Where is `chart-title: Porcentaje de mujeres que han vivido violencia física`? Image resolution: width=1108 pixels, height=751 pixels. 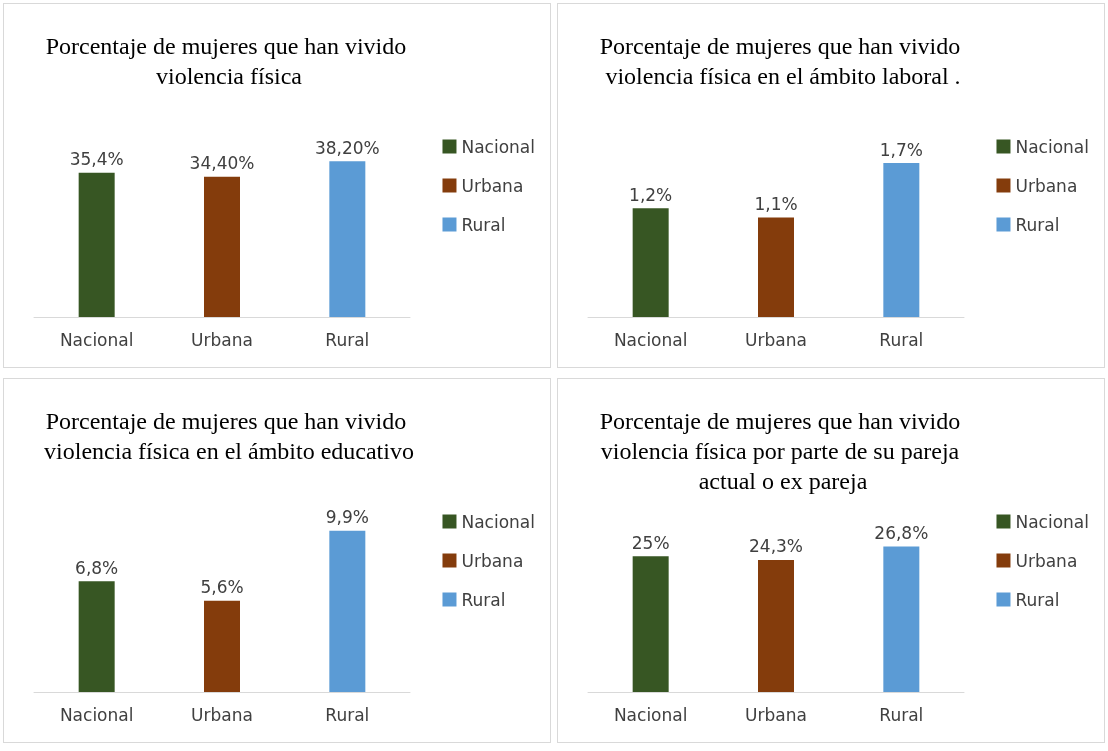 chart-title: Porcentaje de mujeres que han vivido violencia física is located at coordinates (229, 61).